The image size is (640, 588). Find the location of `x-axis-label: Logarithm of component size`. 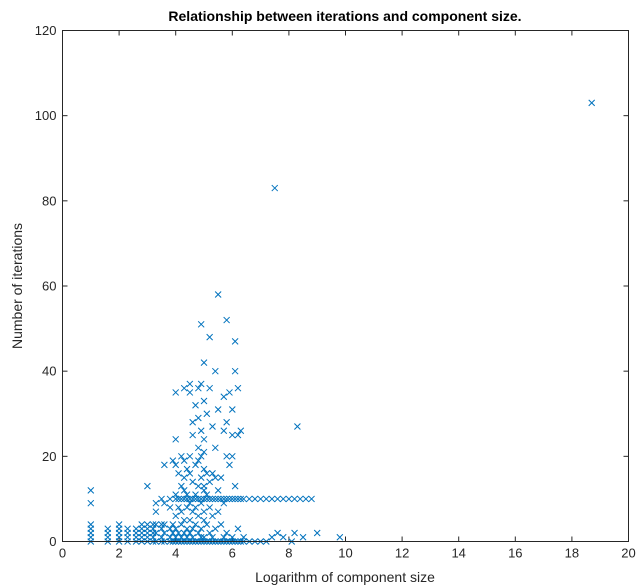

x-axis-label: Logarithm of component size is located at coordinates (345, 577).